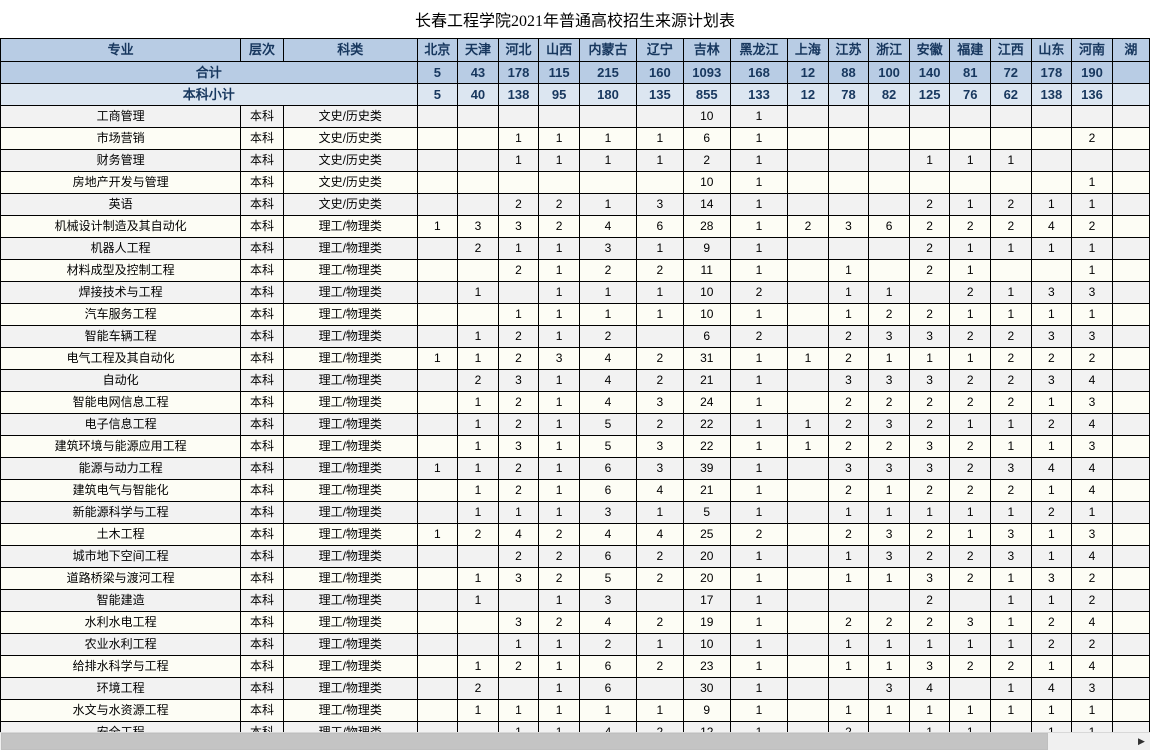 This screenshot has height=750, width=1150. I want to click on table-row: 汽车服务工程 本科 理工/物理类 1 1 1 1 10 1 1 2 2 1 1 1 1, so click(575, 314).